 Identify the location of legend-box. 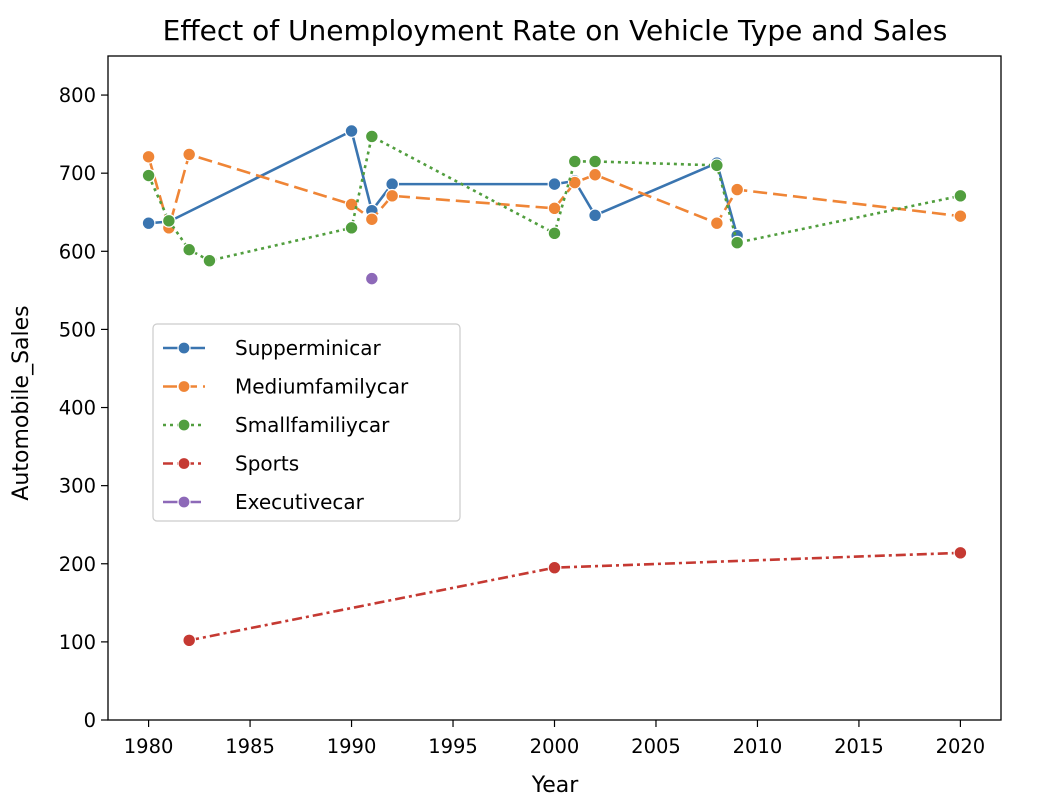
(306, 422).